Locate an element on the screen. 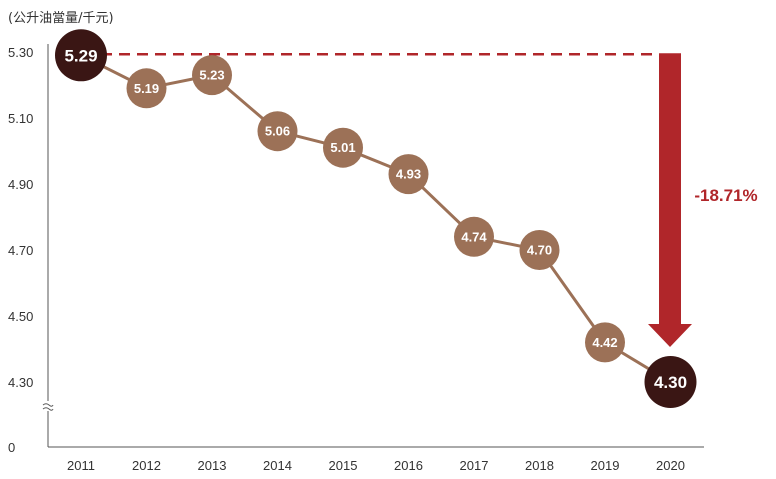 The width and height of the screenshot is (776, 479). x-tick-label: 2017 is located at coordinates (474, 465).